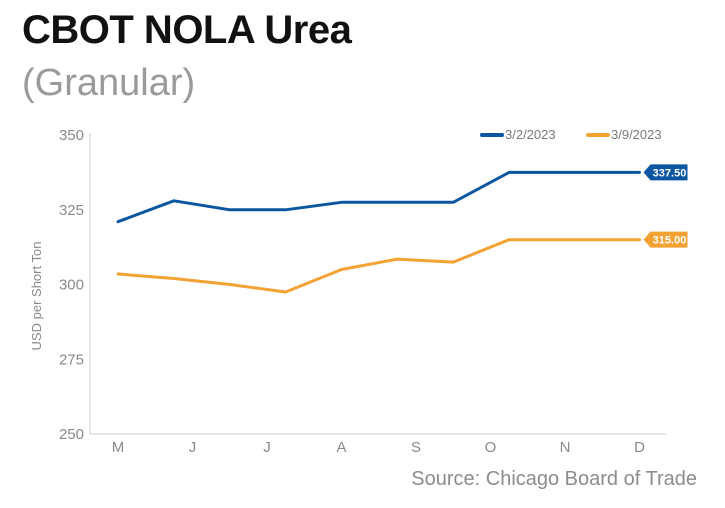 The height and width of the screenshot is (508, 725). What do you see at coordinates (71, 434) in the screenshot?
I see `y-tick-label: 250` at bounding box center [71, 434].